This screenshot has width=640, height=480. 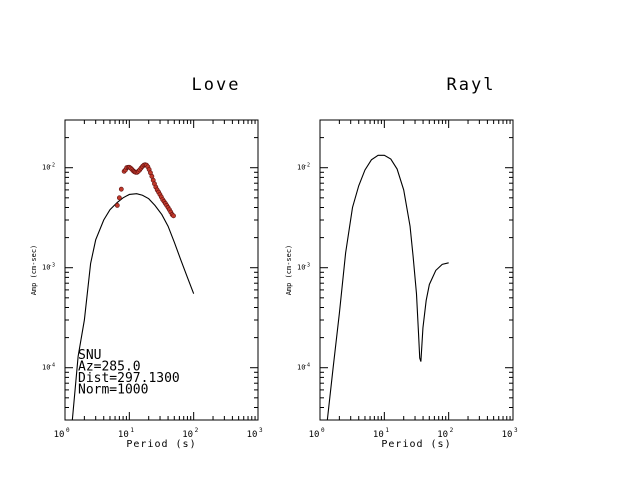 I want to click on annotation-1: SNU, so click(x=89, y=355).